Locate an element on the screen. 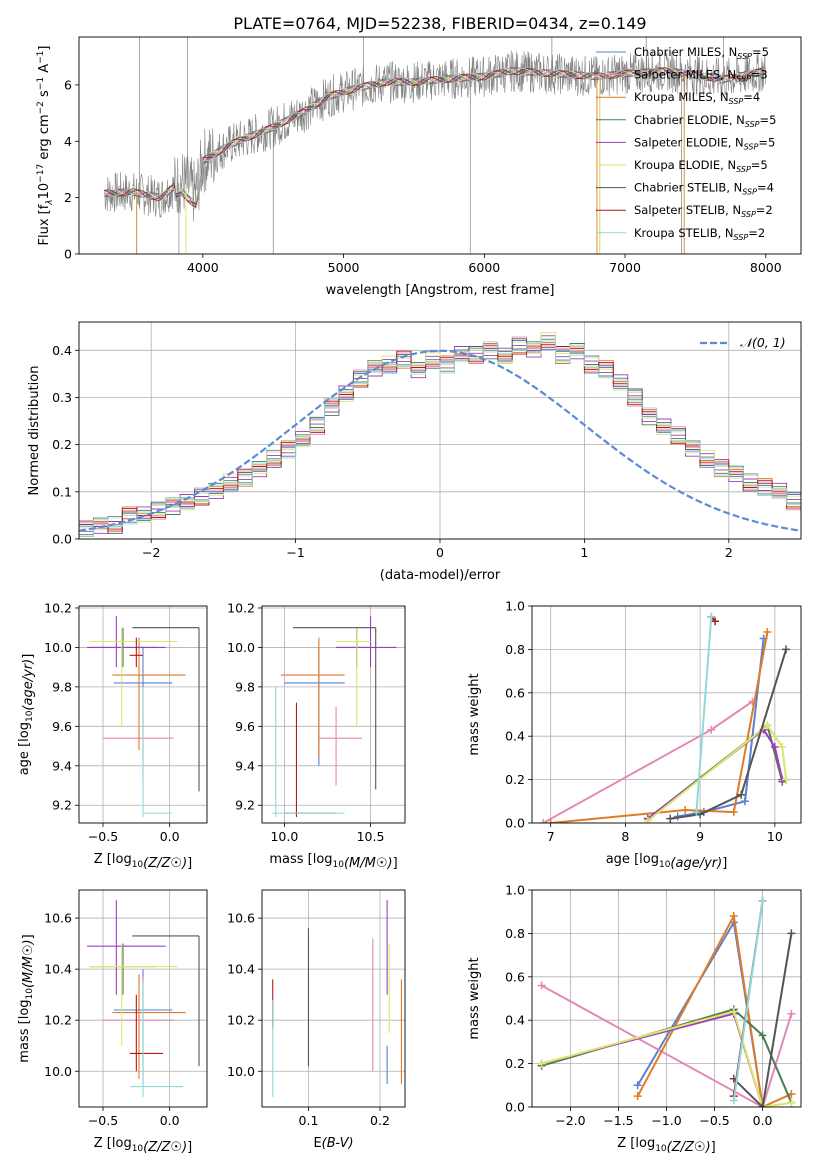 The height and width of the screenshot is (1170, 819). x-tick-label: −0.5 is located at coordinates (103, 836).